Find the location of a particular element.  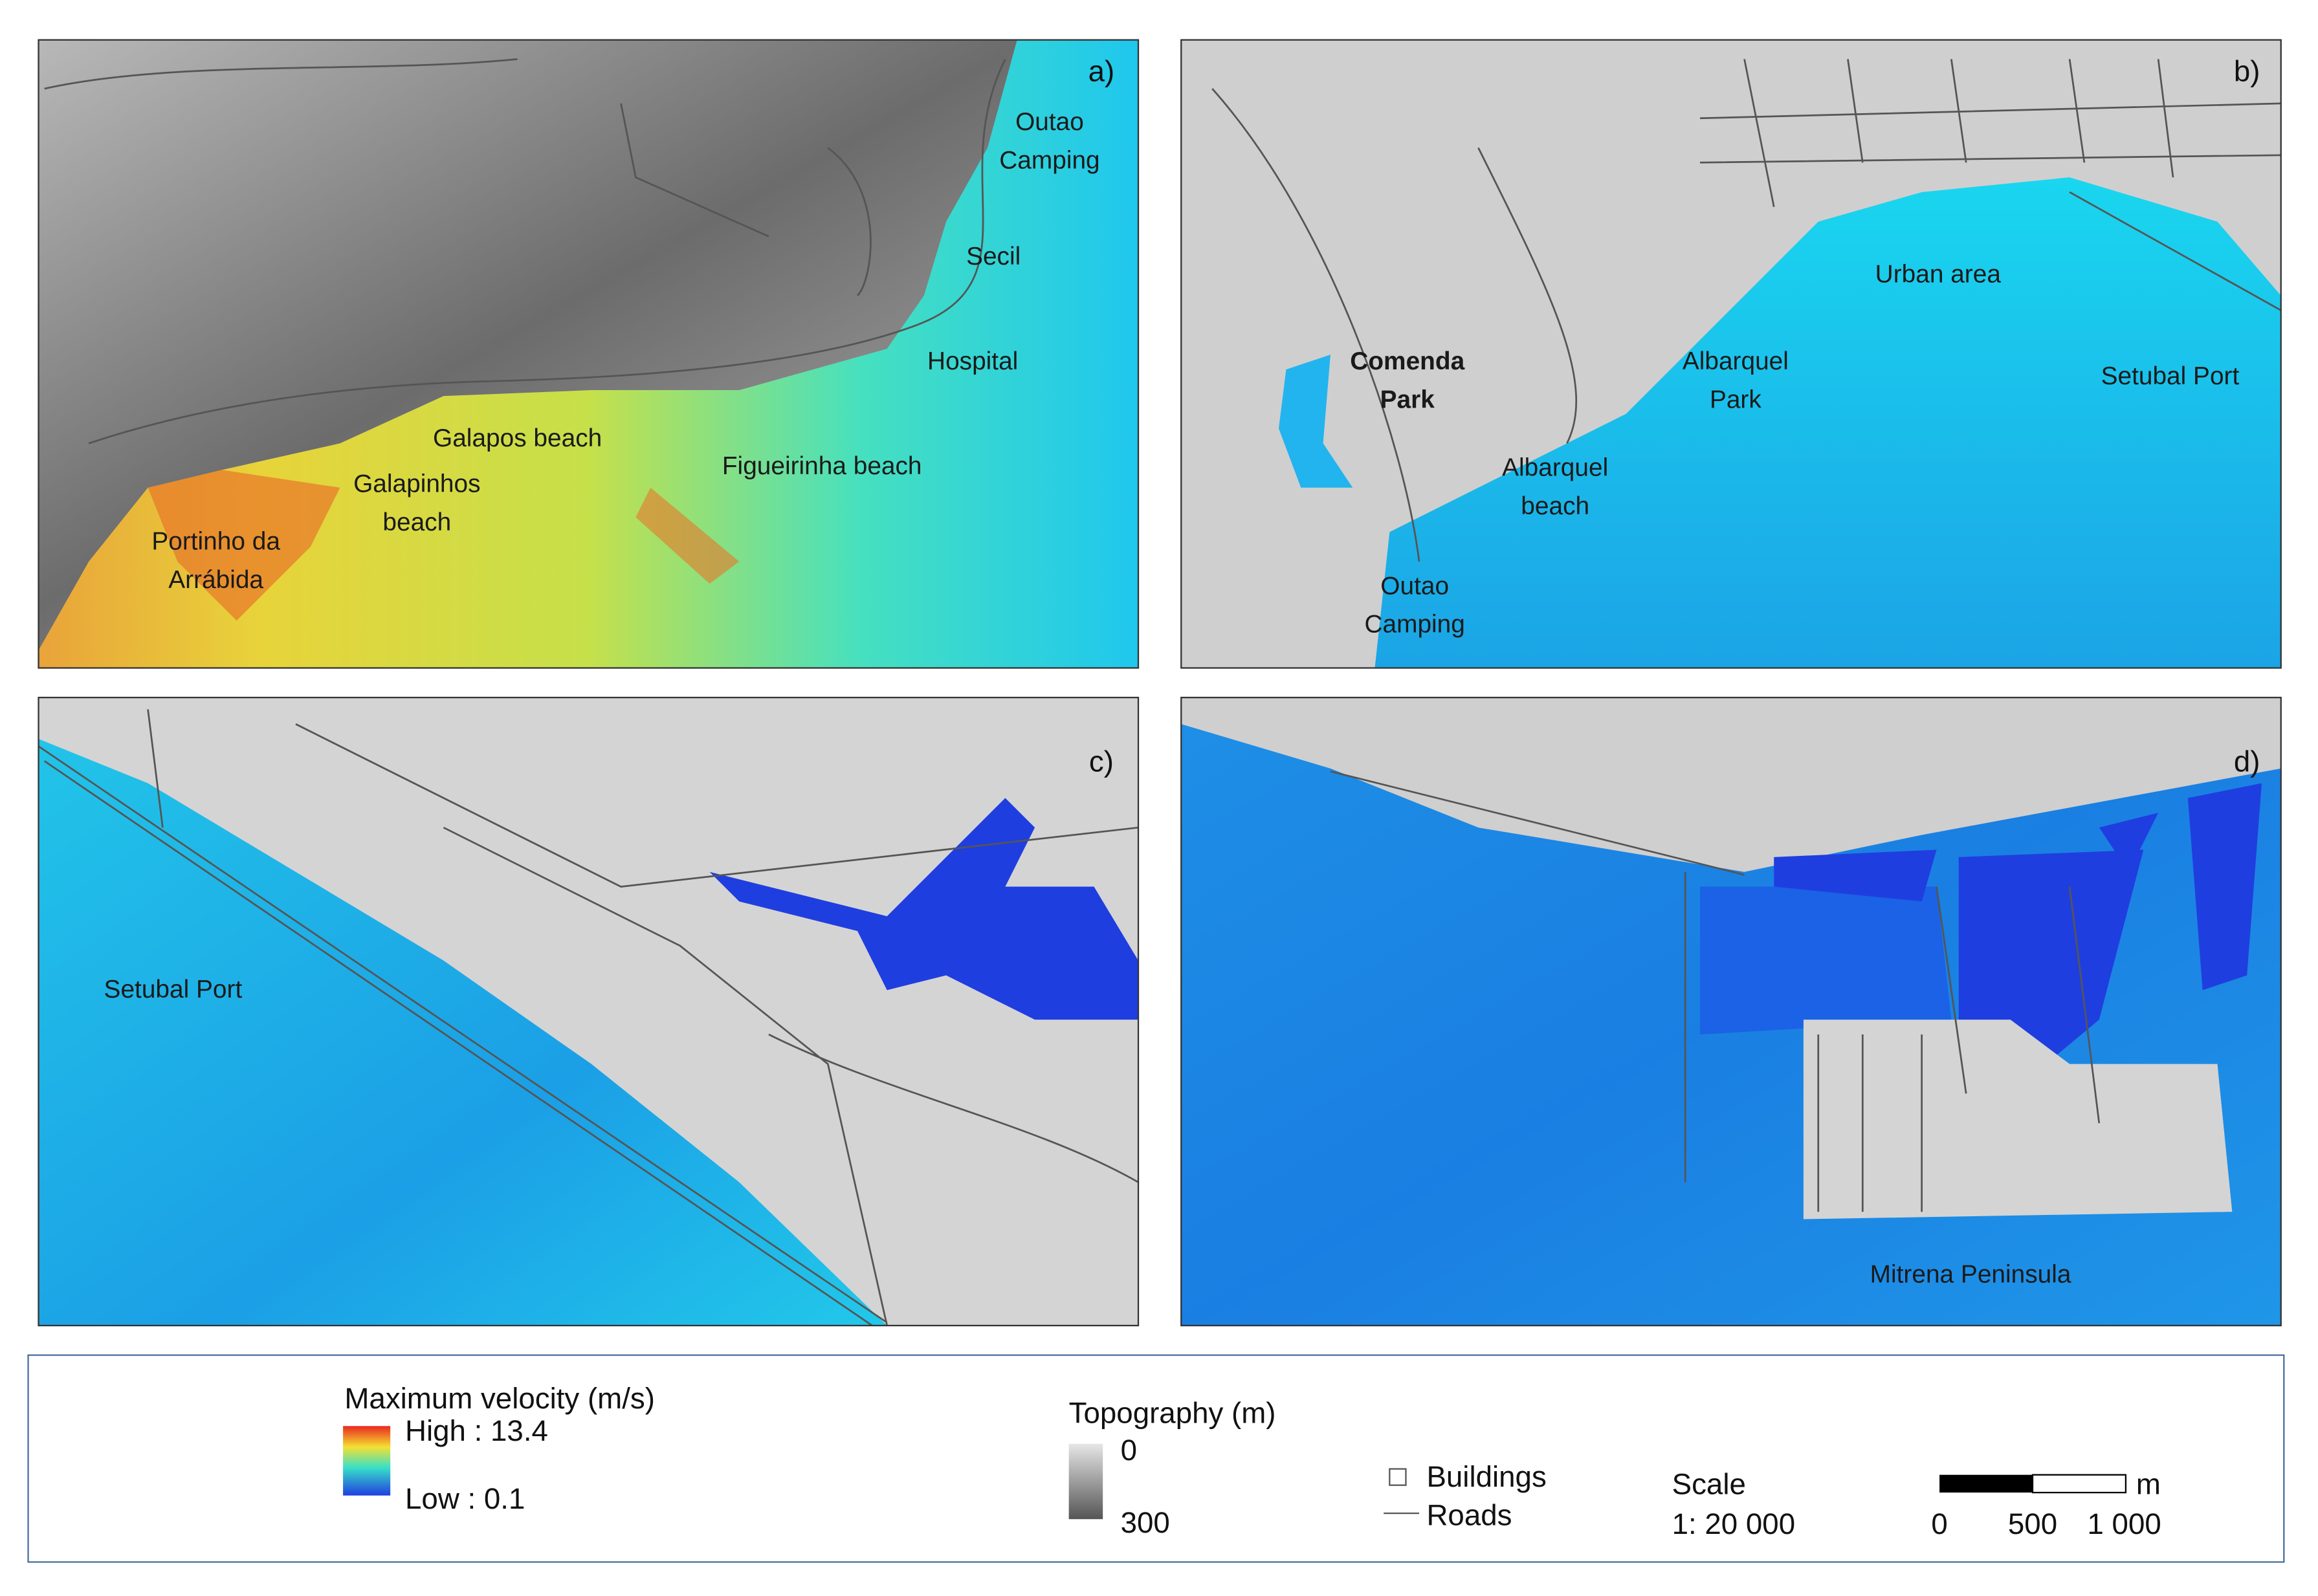

panel-label: a) is located at coordinates (1101, 71).